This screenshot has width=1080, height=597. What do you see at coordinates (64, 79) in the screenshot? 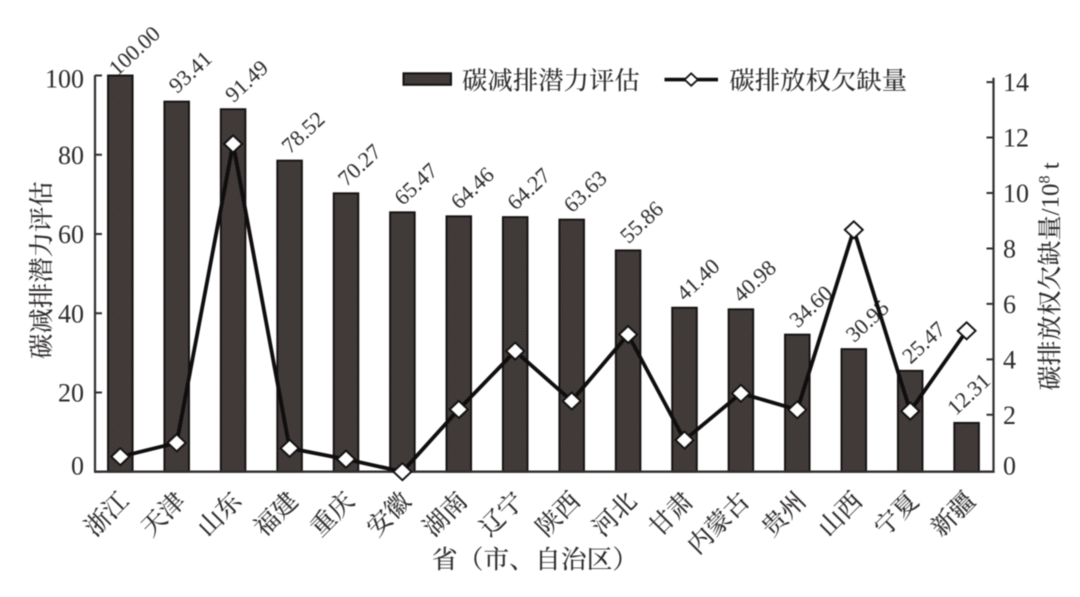
I see `svg-text: 100` at bounding box center [64, 79].